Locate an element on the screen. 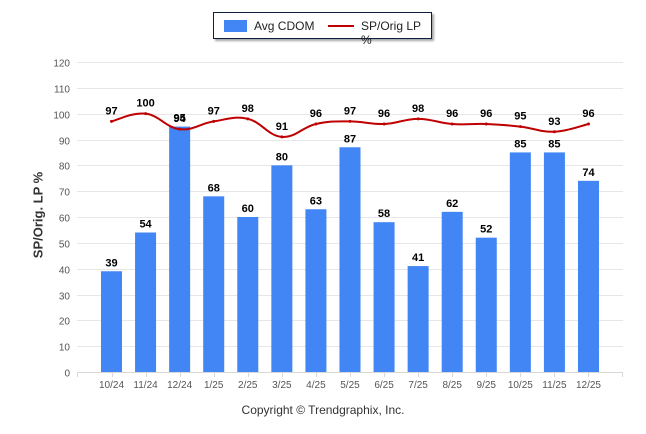  y-tick-label: 60 is located at coordinates (65, 219).